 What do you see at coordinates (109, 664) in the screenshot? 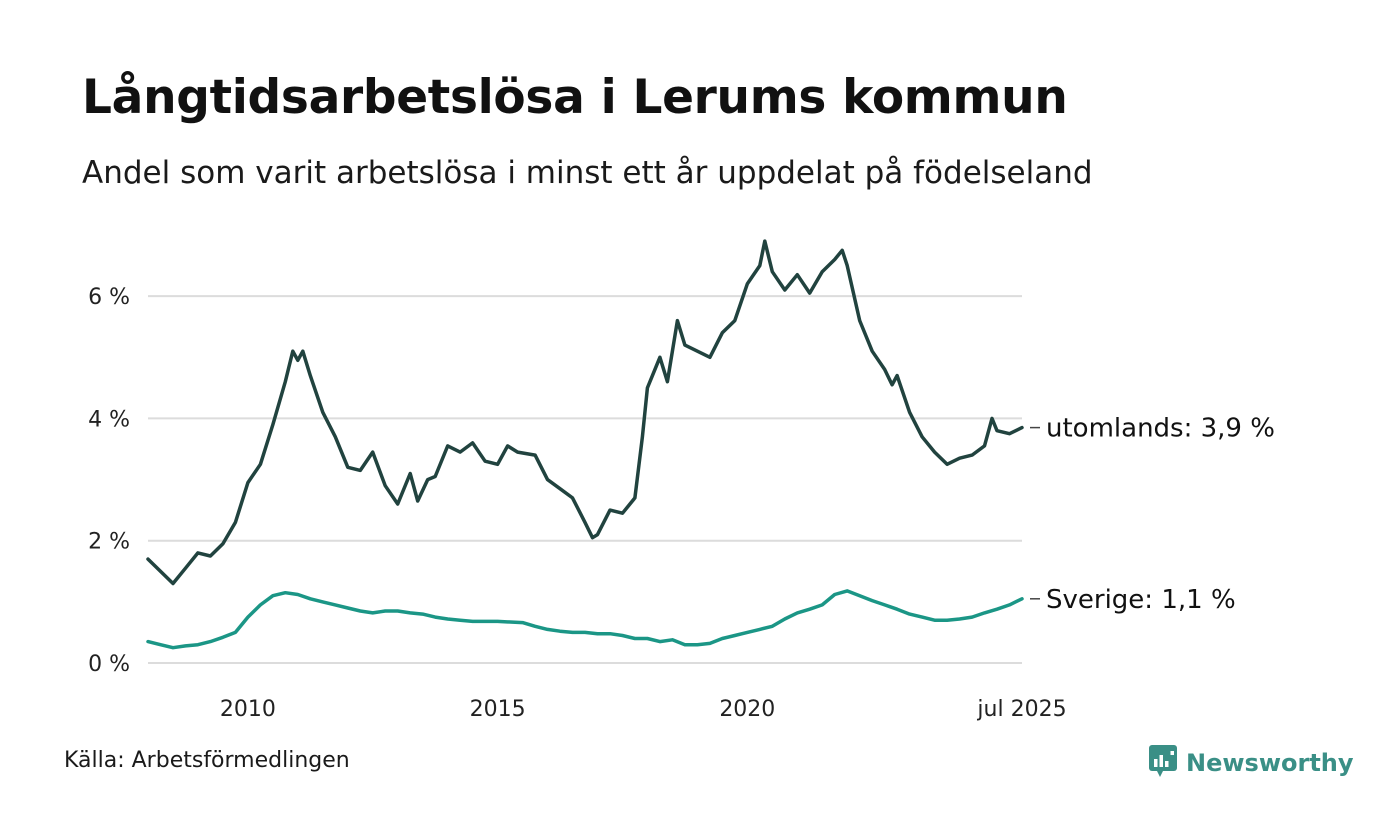
I see `y-tick-label: 0 %` at bounding box center [109, 664].